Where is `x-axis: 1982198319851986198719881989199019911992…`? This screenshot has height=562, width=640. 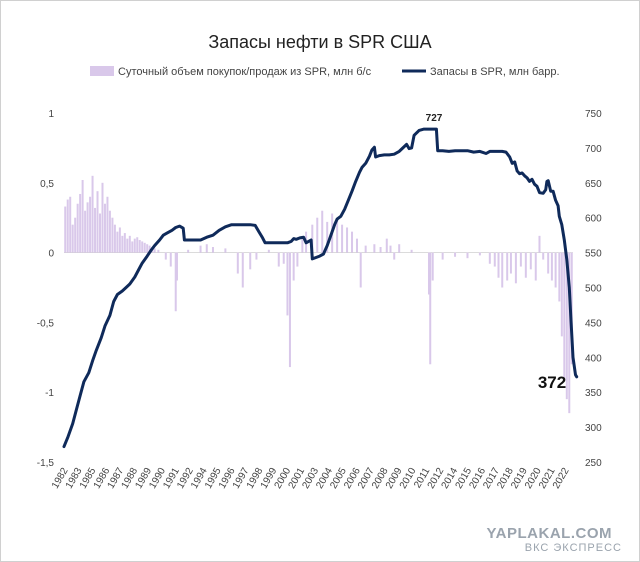 x-axis: 1982198319851986198719881989199019911992… is located at coordinates (311, 478).